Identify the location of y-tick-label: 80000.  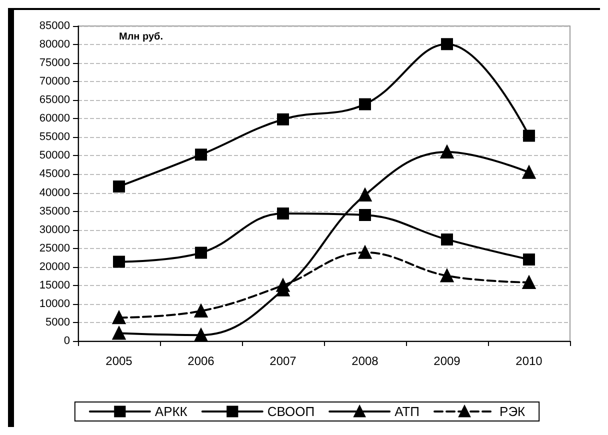
(54, 44).